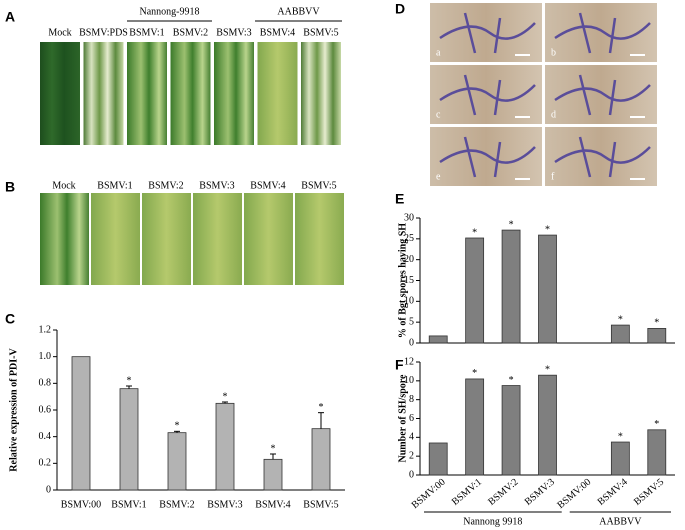 The image size is (685, 530). Describe the element at coordinates (553, 114) in the screenshot. I see `micrograph-label: d` at that location.